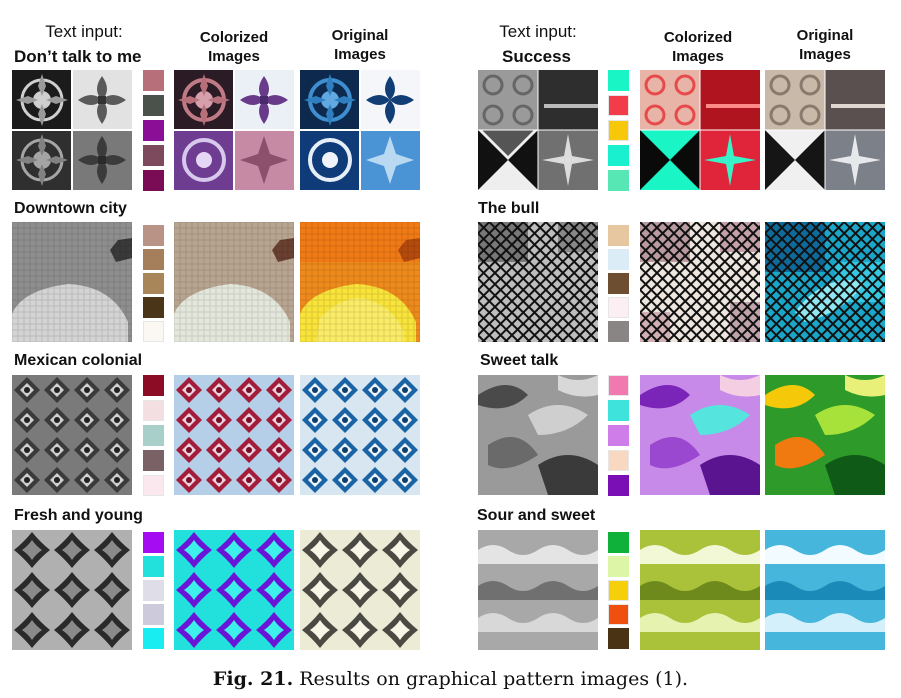 The height and width of the screenshot is (698, 901). I want to click on colorized-image-mexican-colonial, so click(234, 435).